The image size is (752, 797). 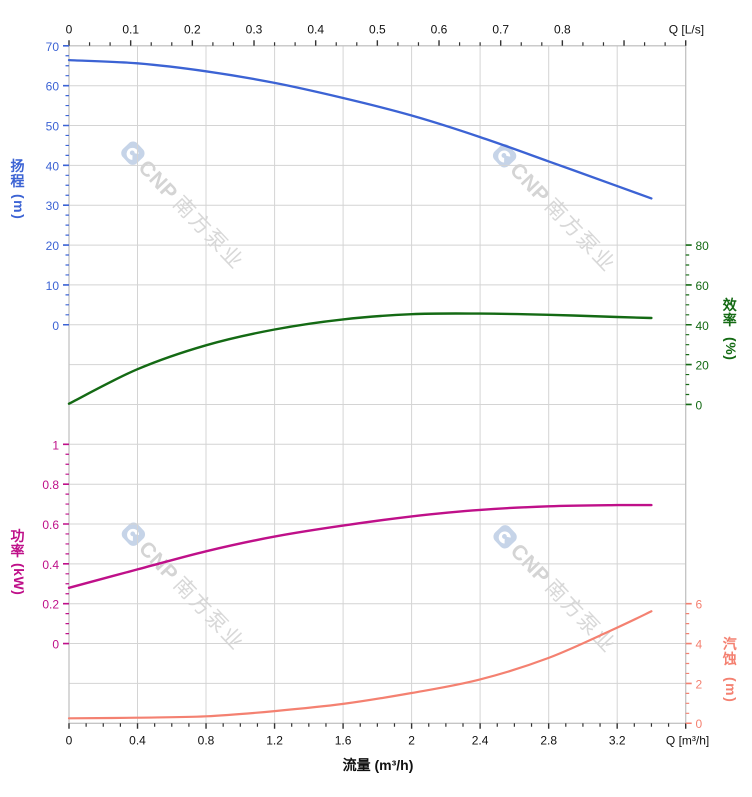 I want to click on svg-text: 30, so click(x=53, y=206).